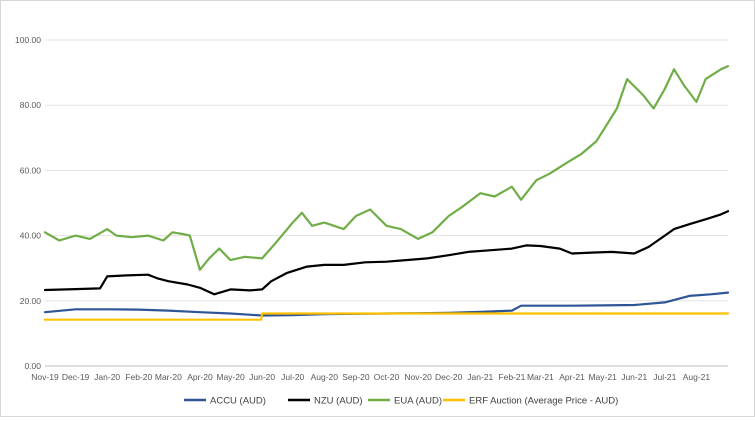 The width and height of the screenshot is (755, 421). What do you see at coordinates (32, 366) in the screenshot?
I see `y-tick-label: 0.00` at bounding box center [32, 366].